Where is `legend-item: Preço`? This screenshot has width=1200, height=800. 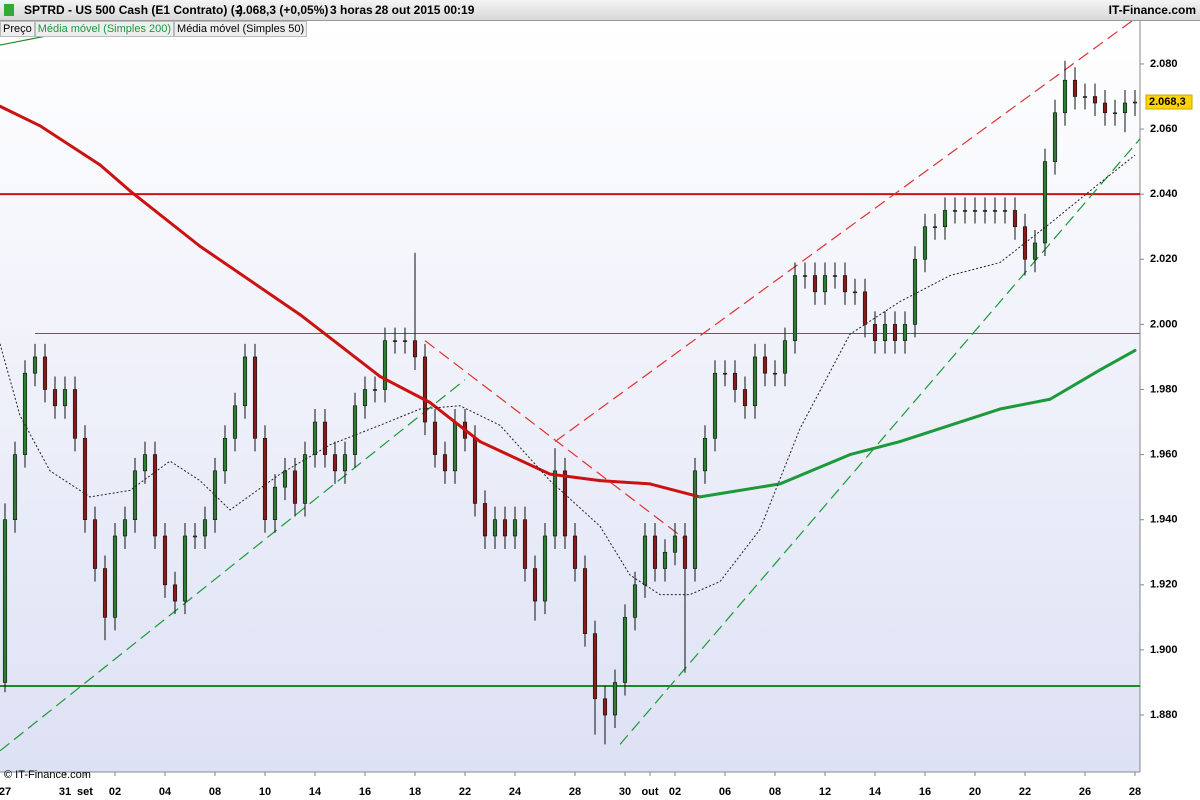
legend-item: Preço is located at coordinates (17, 29).